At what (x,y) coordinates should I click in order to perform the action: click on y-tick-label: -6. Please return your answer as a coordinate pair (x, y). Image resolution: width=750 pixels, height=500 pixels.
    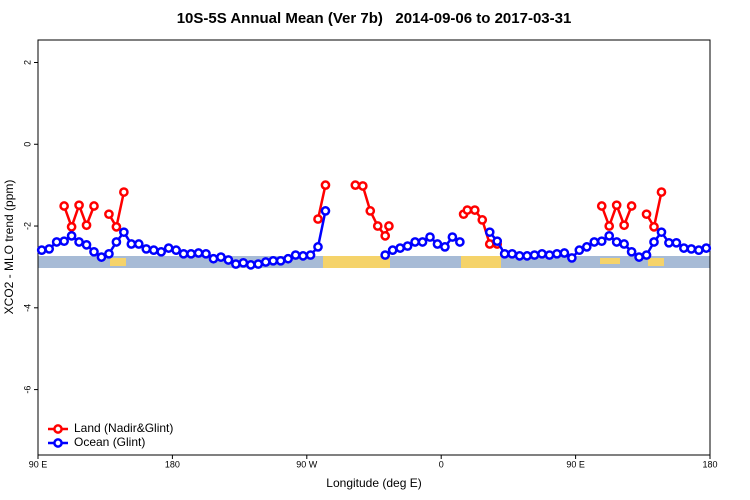
    Looking at the image, I should click on (27, 390).